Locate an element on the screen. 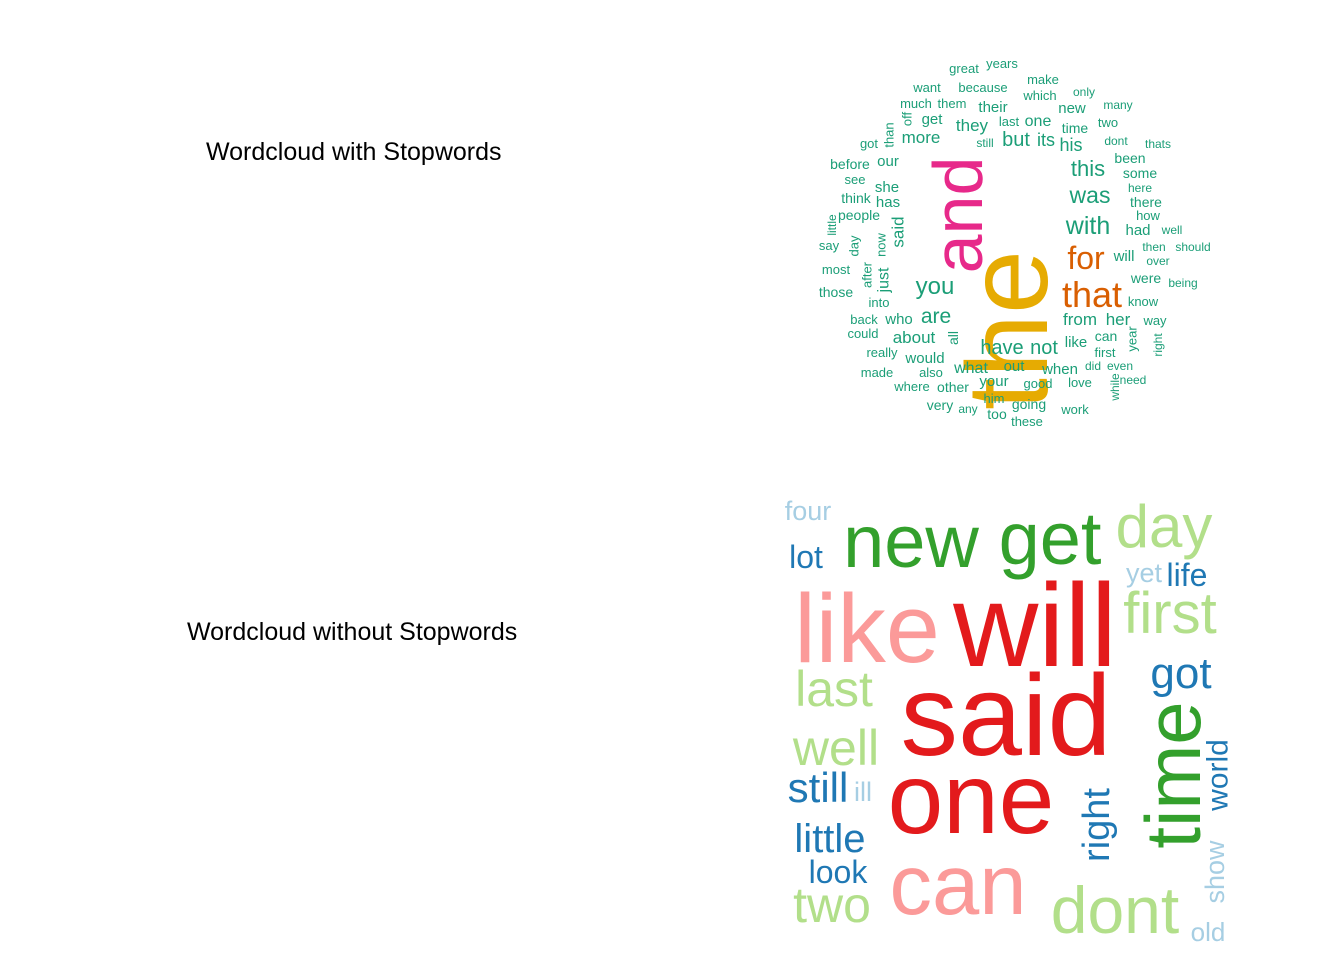 The width and height of the screenshot is (1344, 960). word-also: also is located at coordinates (931, 372).